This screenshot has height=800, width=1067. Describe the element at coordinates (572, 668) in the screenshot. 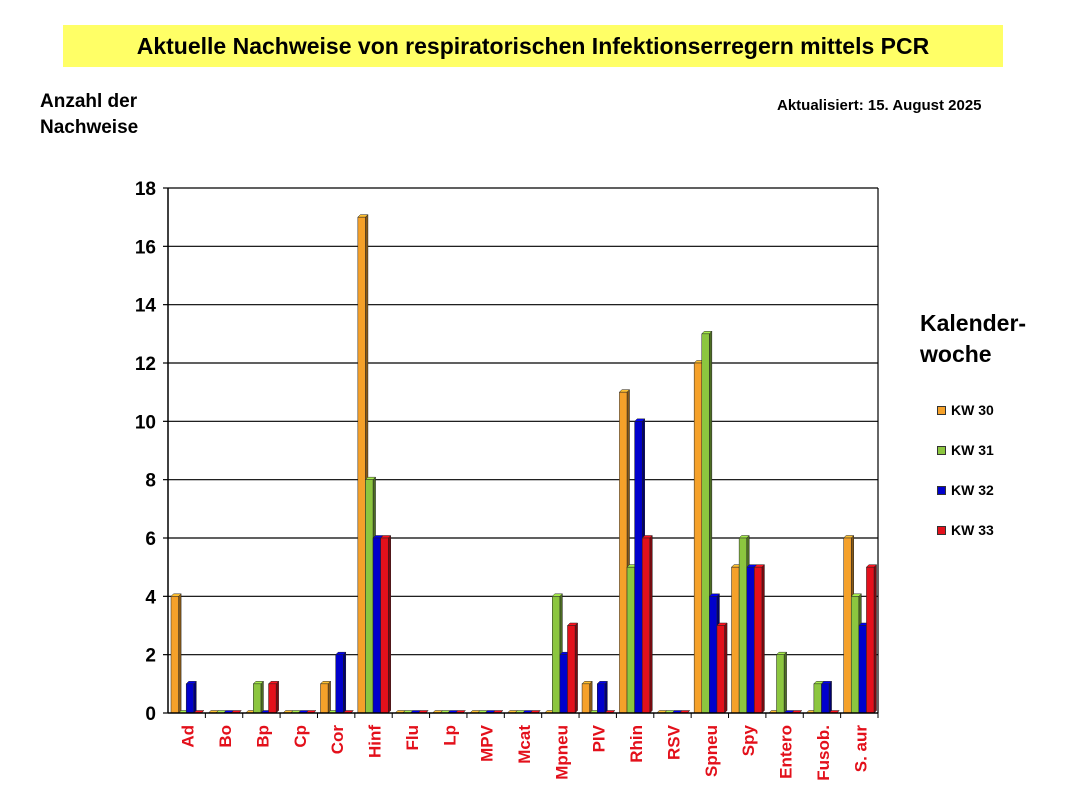

I see `bar-kw33-mpneu` at that location.